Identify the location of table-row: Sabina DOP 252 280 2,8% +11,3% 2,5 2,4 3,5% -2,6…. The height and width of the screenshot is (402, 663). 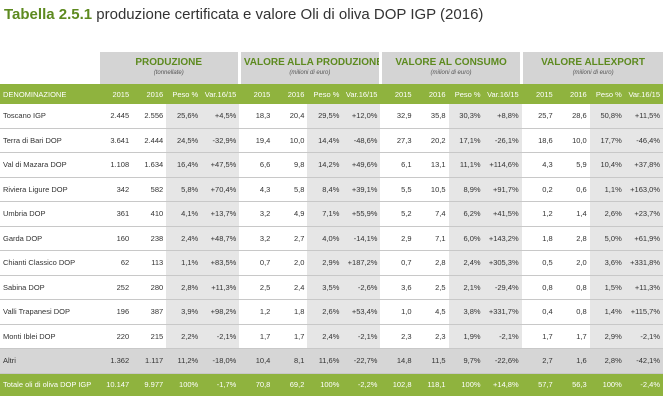
(331, 287).